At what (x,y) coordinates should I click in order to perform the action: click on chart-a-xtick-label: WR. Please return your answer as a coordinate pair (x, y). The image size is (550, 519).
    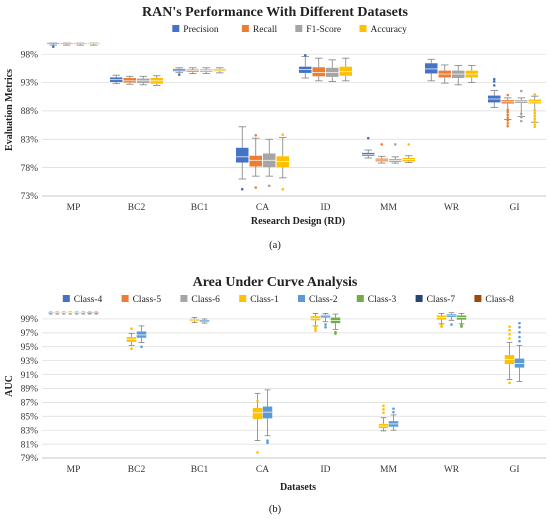
    Looking at the image, I should click on (452, 208).